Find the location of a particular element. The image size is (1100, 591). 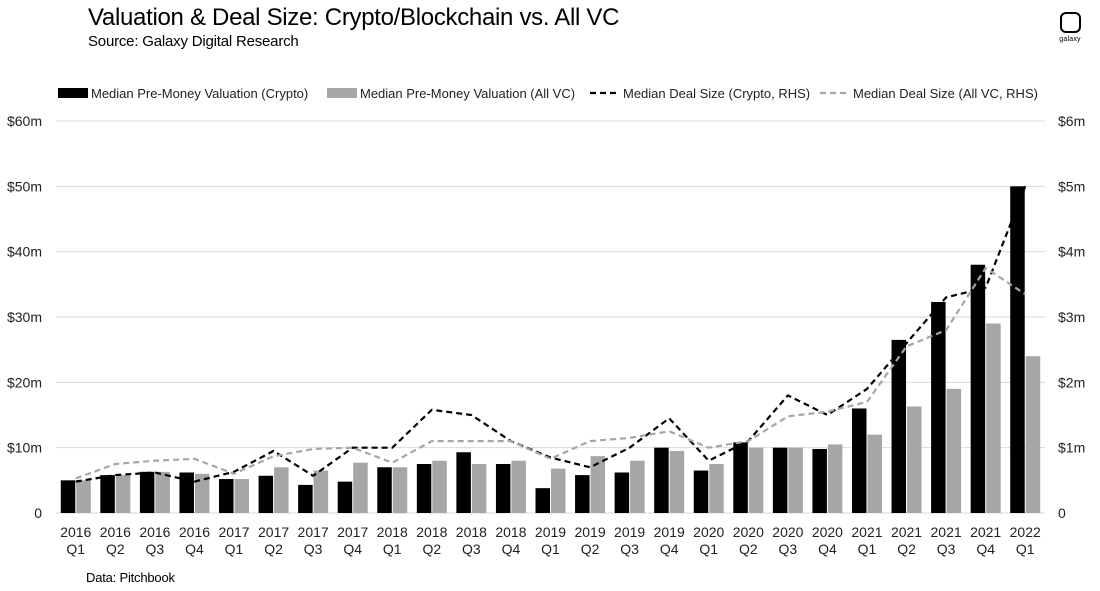

left-axis-tick-label: $60m is located at coordinates (24, 121).